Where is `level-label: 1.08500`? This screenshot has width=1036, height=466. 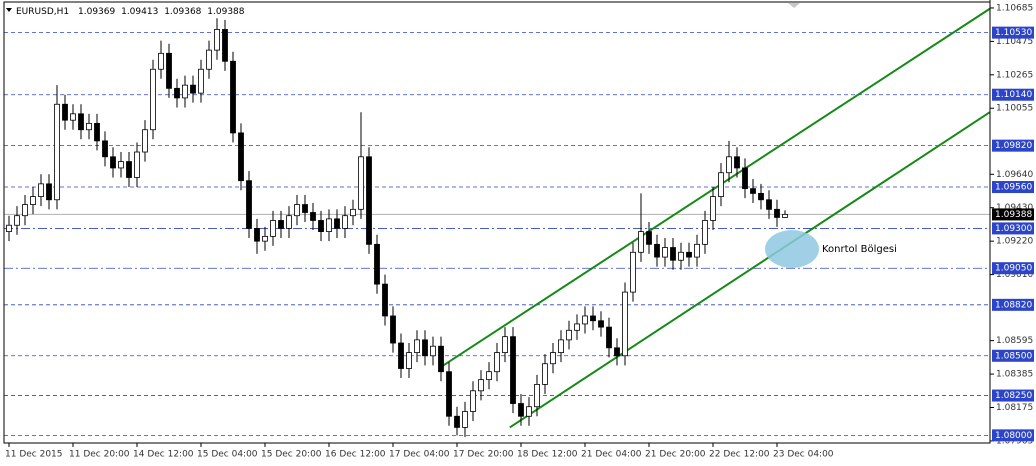 level-label: 1.08500 is located at coordinates (1013, 356).